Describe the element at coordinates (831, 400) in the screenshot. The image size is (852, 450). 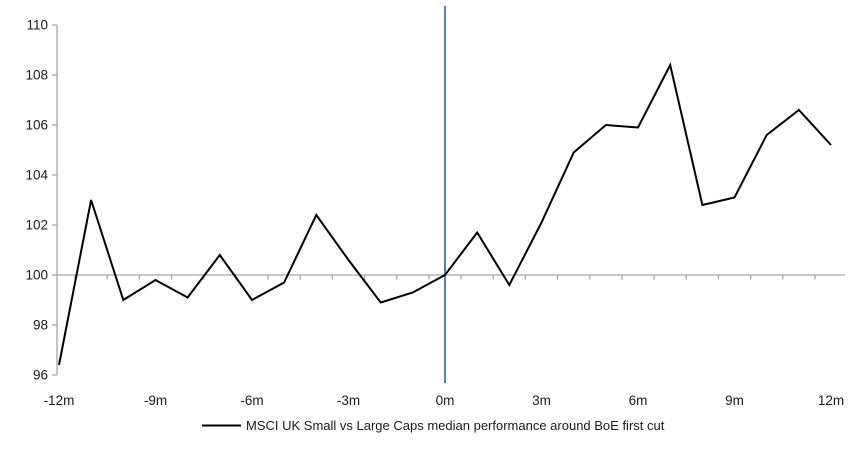
I see `x-tick-label: 12m` at that location.